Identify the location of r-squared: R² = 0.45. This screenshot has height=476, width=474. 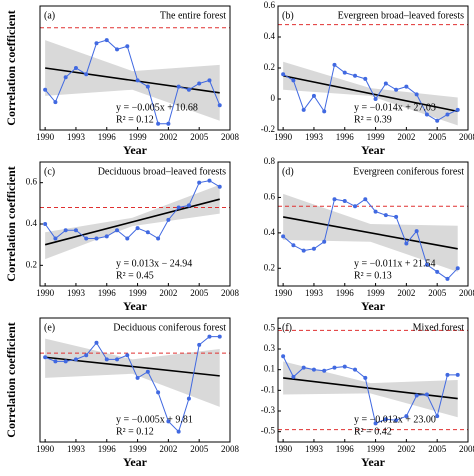
(135, 275).